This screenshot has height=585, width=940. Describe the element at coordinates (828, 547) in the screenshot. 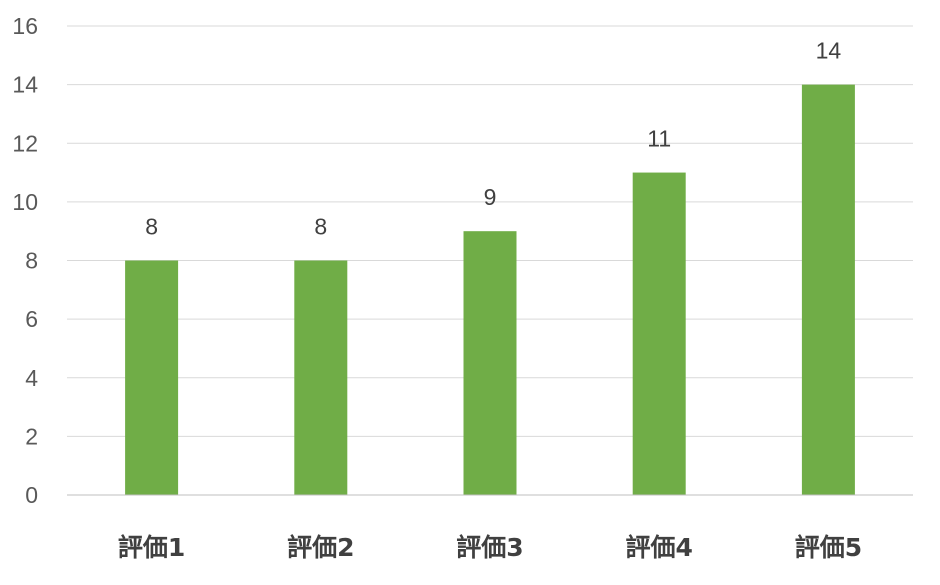

I see `category-label: 評価5` at that location.